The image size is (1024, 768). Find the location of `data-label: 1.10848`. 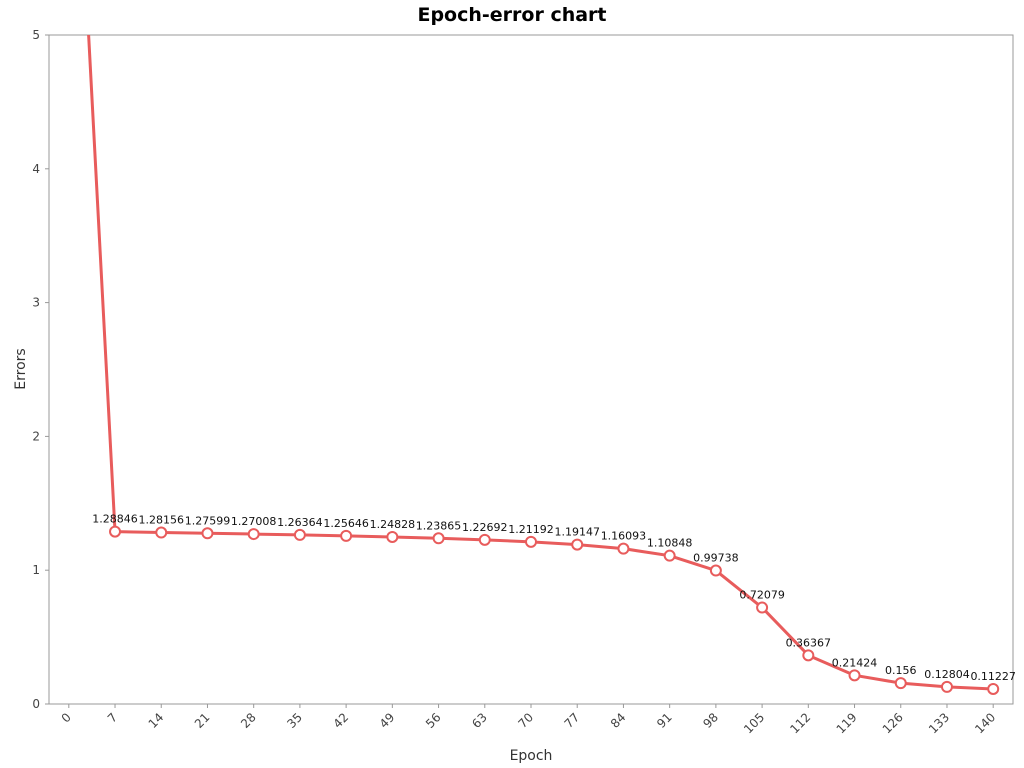

data-label: 1.10848 is located at coordinates (670, 543).